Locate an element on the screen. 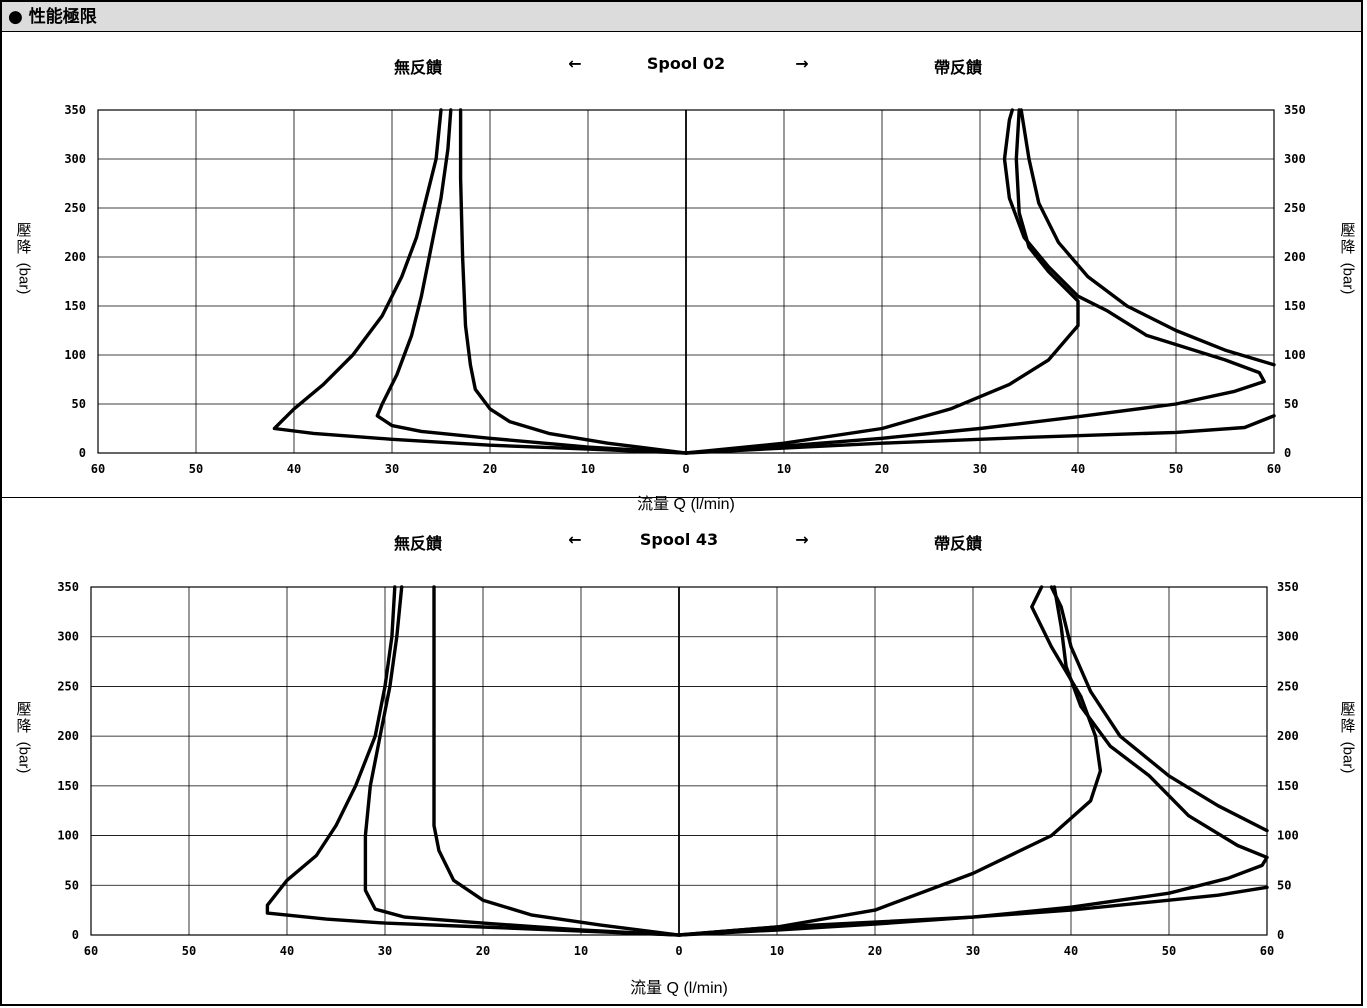 The width and height of the screenshot is (1367, 1008). panel-divider is located at coordinates (681, 497).